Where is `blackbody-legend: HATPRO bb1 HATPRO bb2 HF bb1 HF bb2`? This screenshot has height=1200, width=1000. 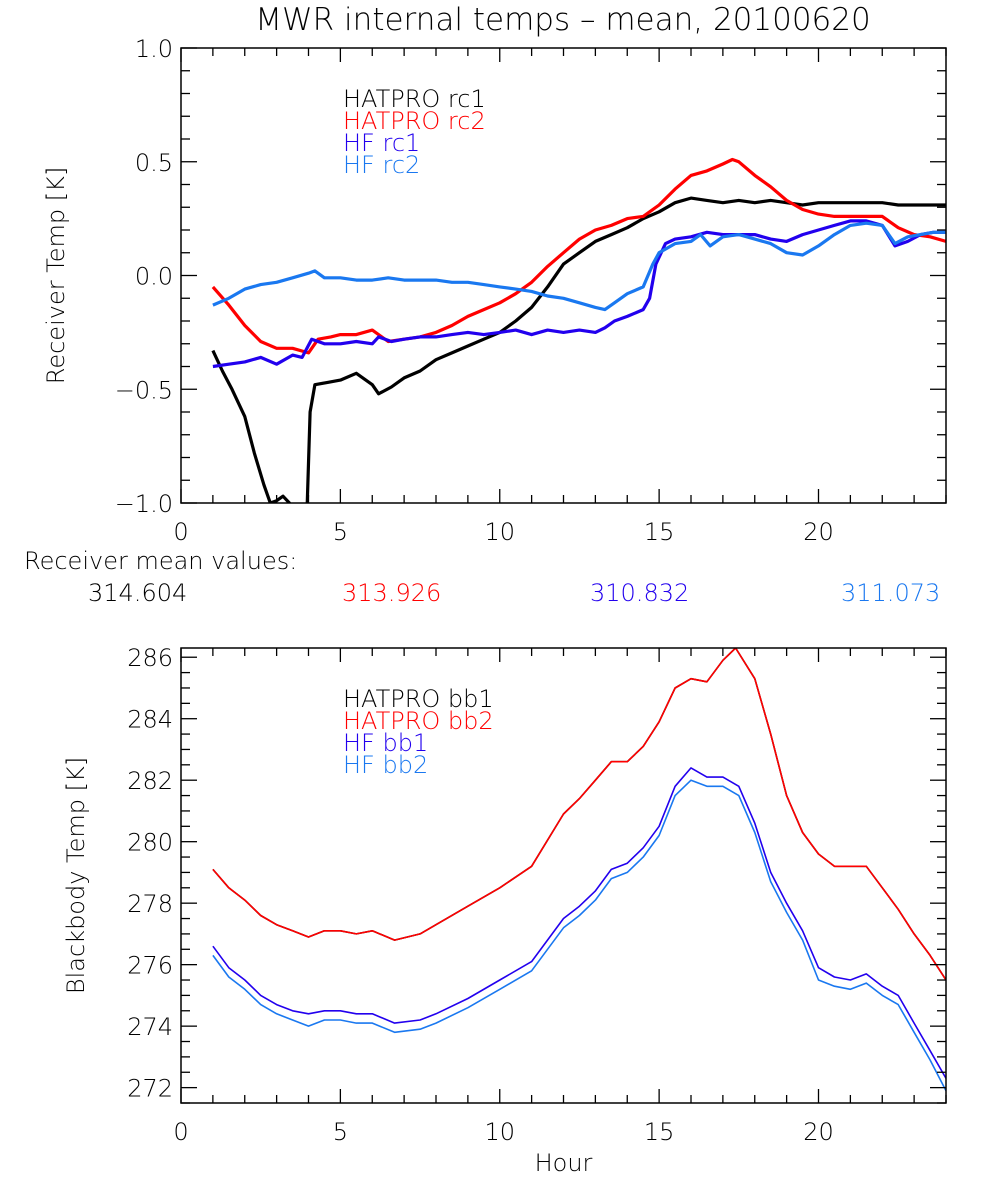
blackbody-legend: HATPRO bb1 HATPRO bb2 HF bb1 HF bb2 is located at coordinates (418, 732).